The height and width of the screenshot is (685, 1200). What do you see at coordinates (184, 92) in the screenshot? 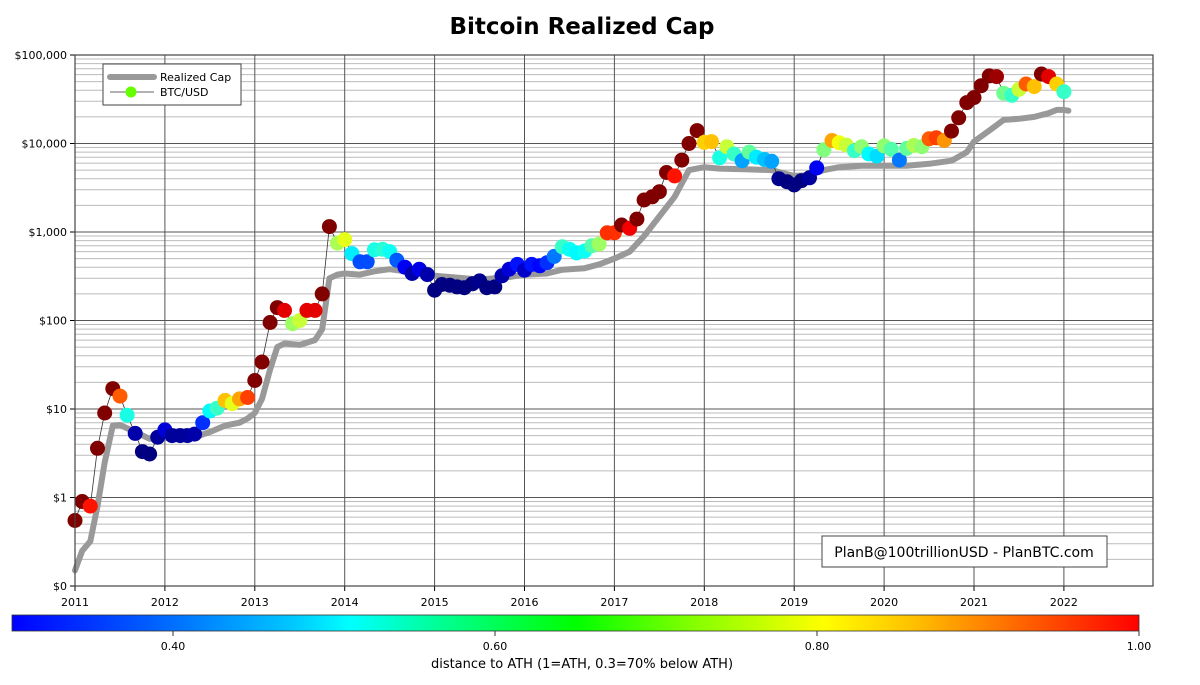
I see `legend-btc-label: BTC/USD` at bounding box center [184, 92].